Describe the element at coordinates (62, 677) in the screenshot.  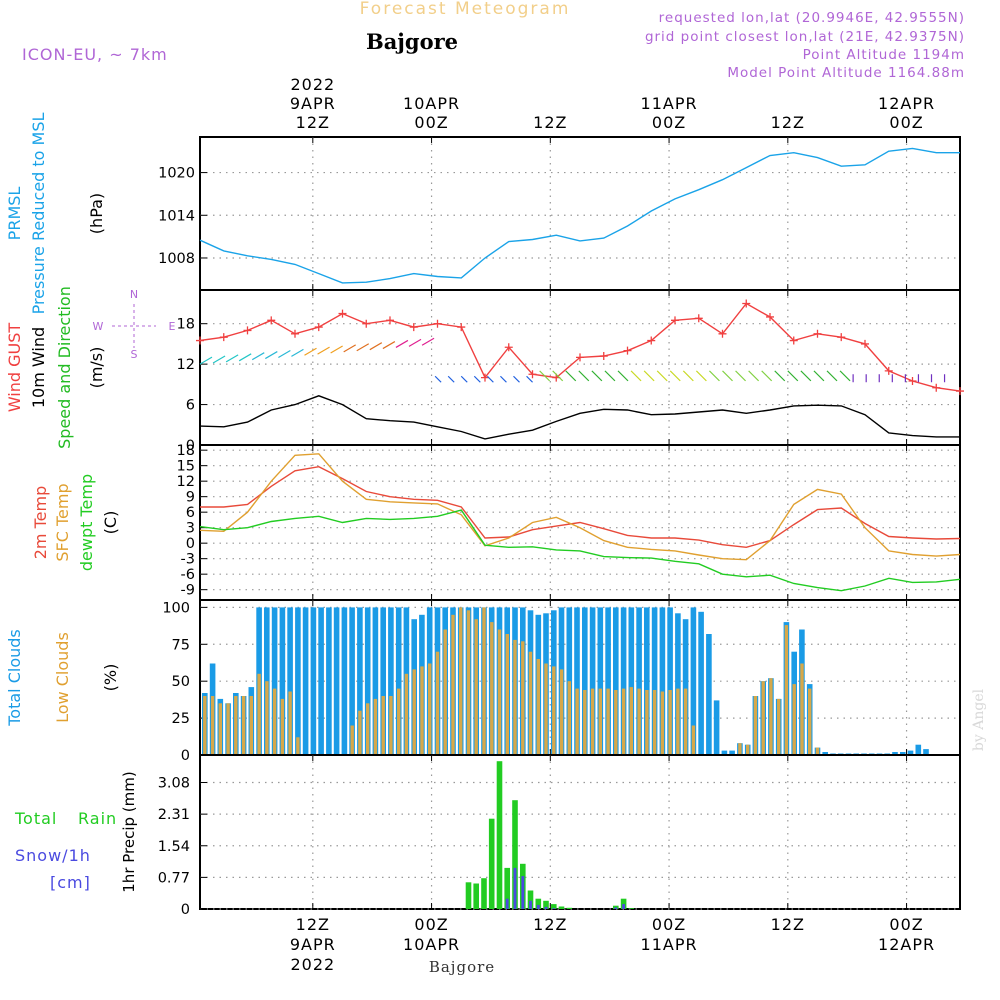
I see `clouds-ylabel-1: Low Clouds` at that location.